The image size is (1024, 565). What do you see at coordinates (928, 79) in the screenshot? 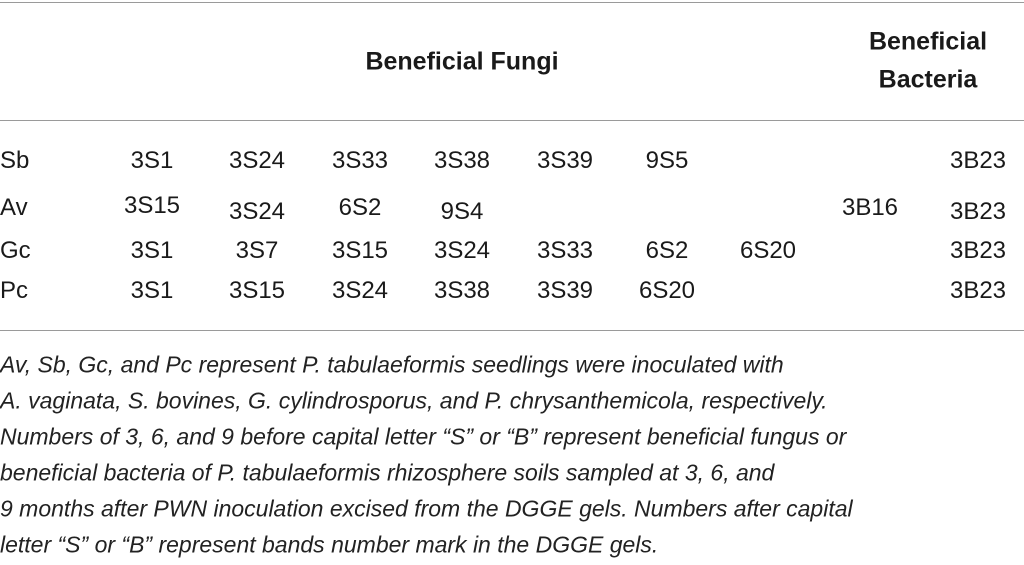
I see `header-bacteria: Bacteria` at bounding box center [928, 79].